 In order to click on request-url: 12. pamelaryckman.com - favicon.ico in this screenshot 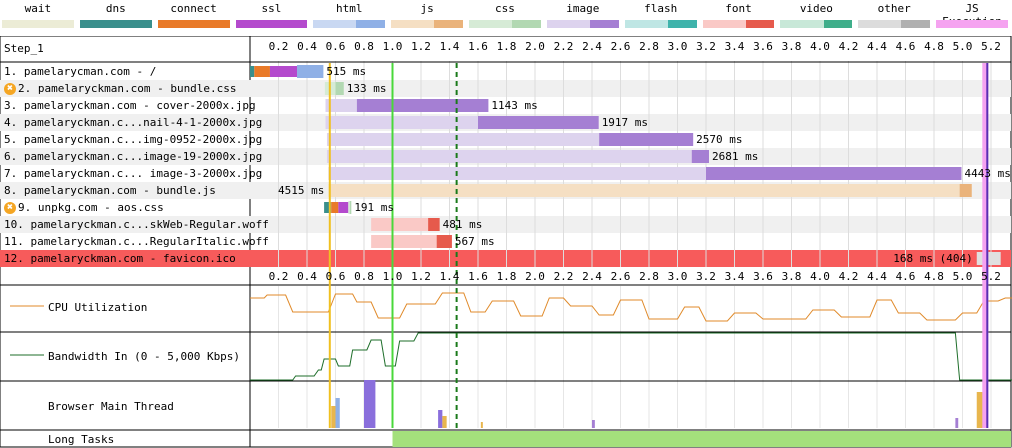, I will do `click(120, 258)`.